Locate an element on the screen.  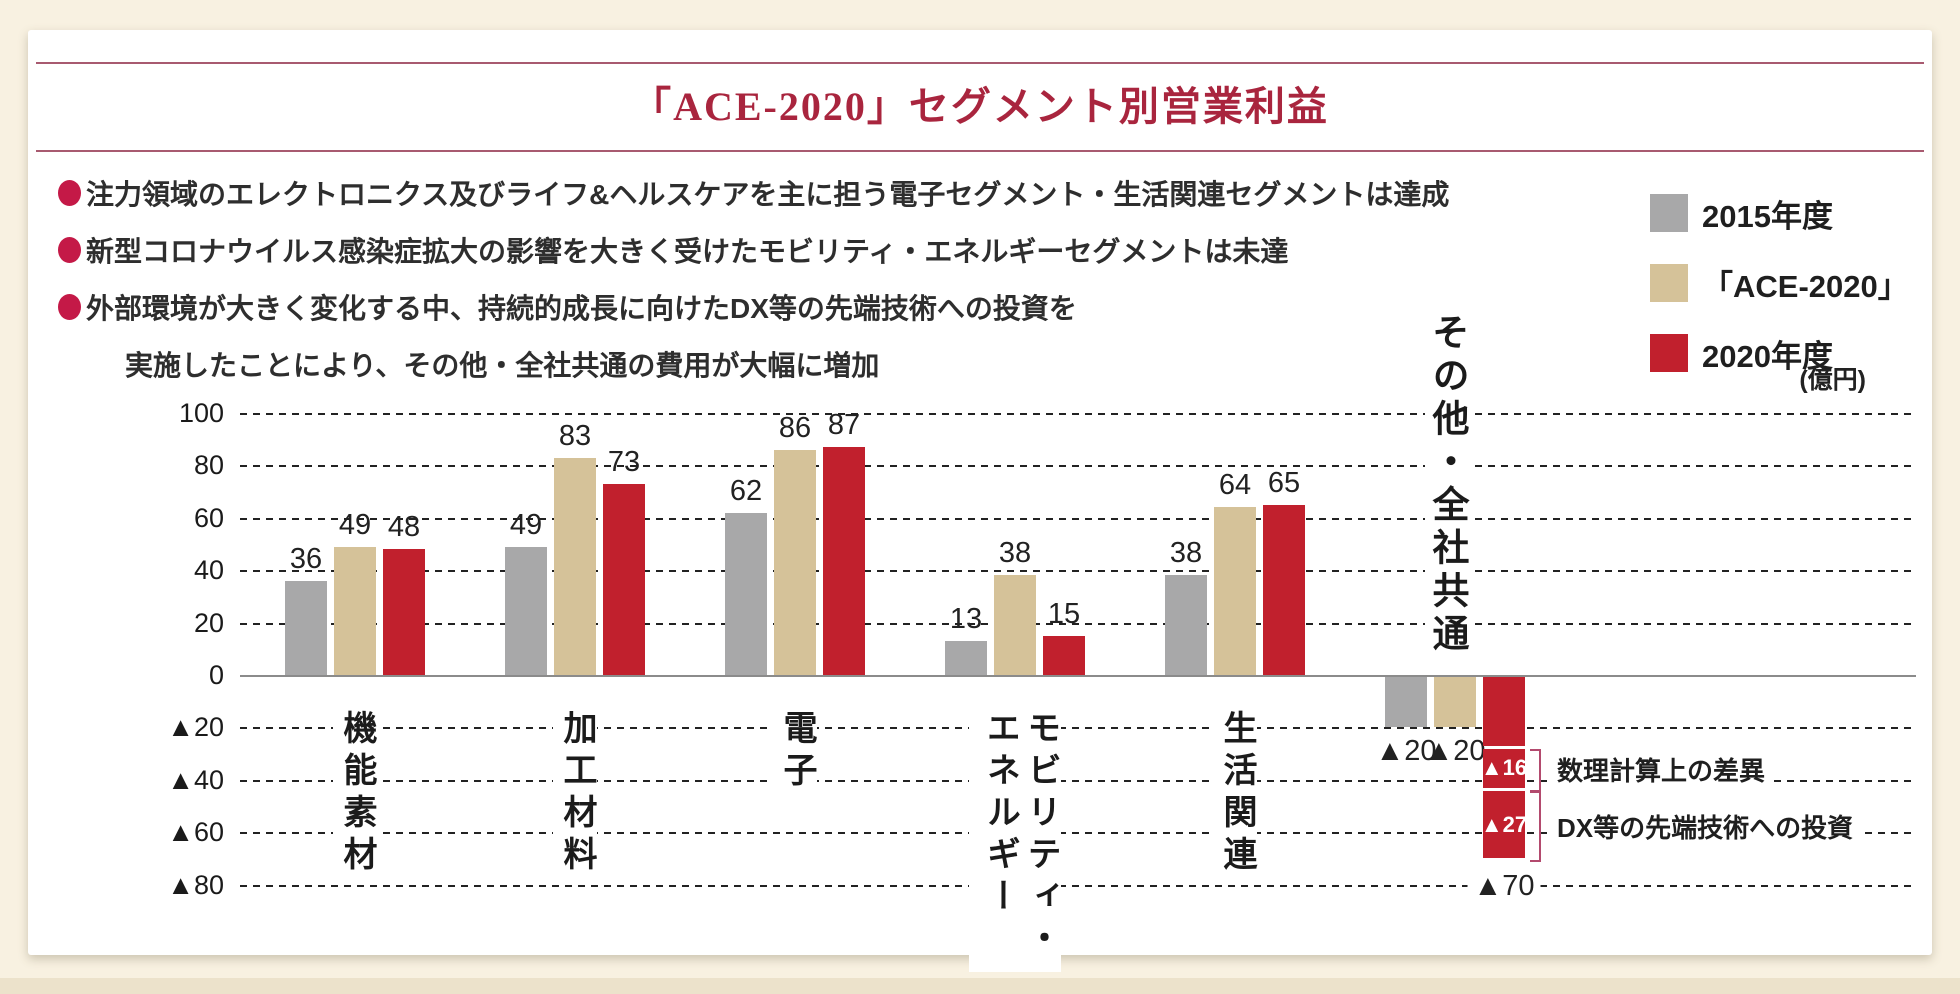
legend-item: 2015年度 is located at coordinates (1779, 213).